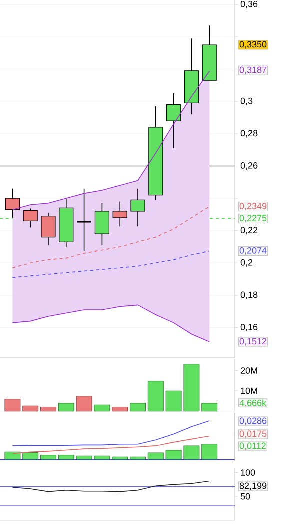  Describe the element at coordinates (253, 446) in the screenshot. I see `text: 0,0112` at that location.